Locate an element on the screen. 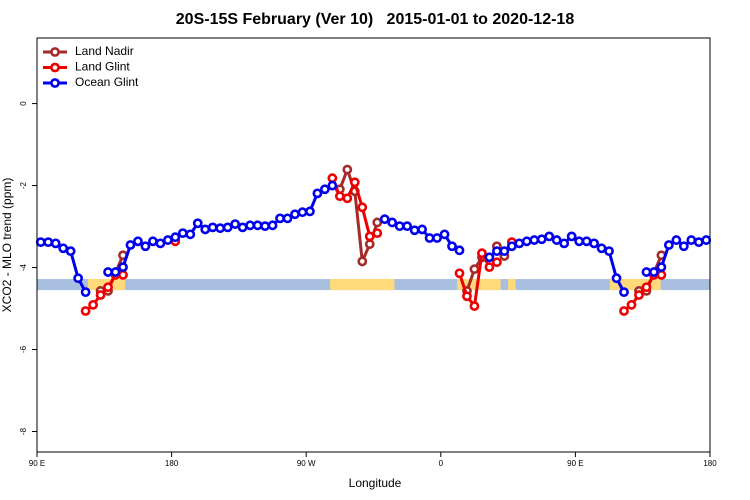  surface-band is located at coordinates (373, 285).